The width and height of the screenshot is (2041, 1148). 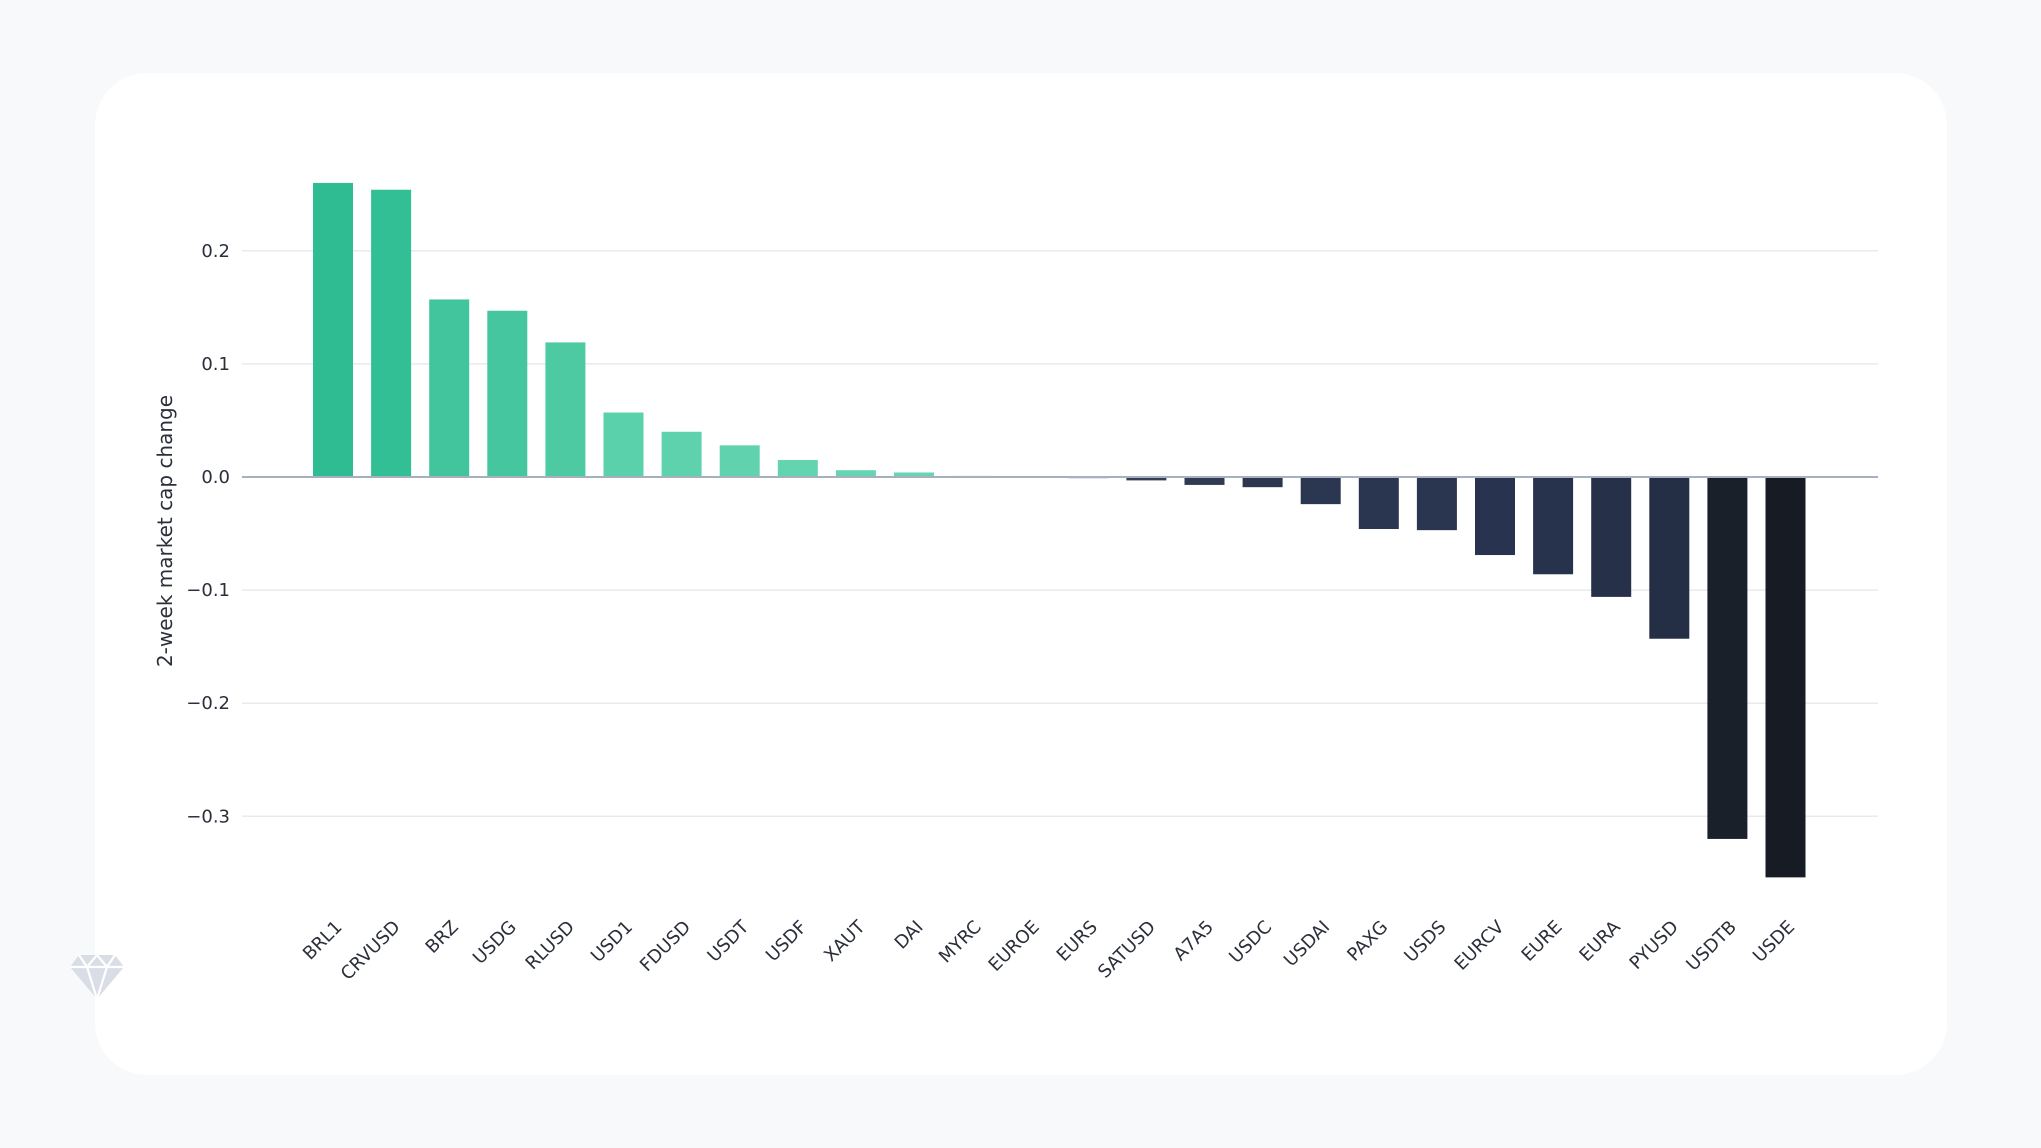 I want to click on bar-satusd, so click(x=1146, y=479).